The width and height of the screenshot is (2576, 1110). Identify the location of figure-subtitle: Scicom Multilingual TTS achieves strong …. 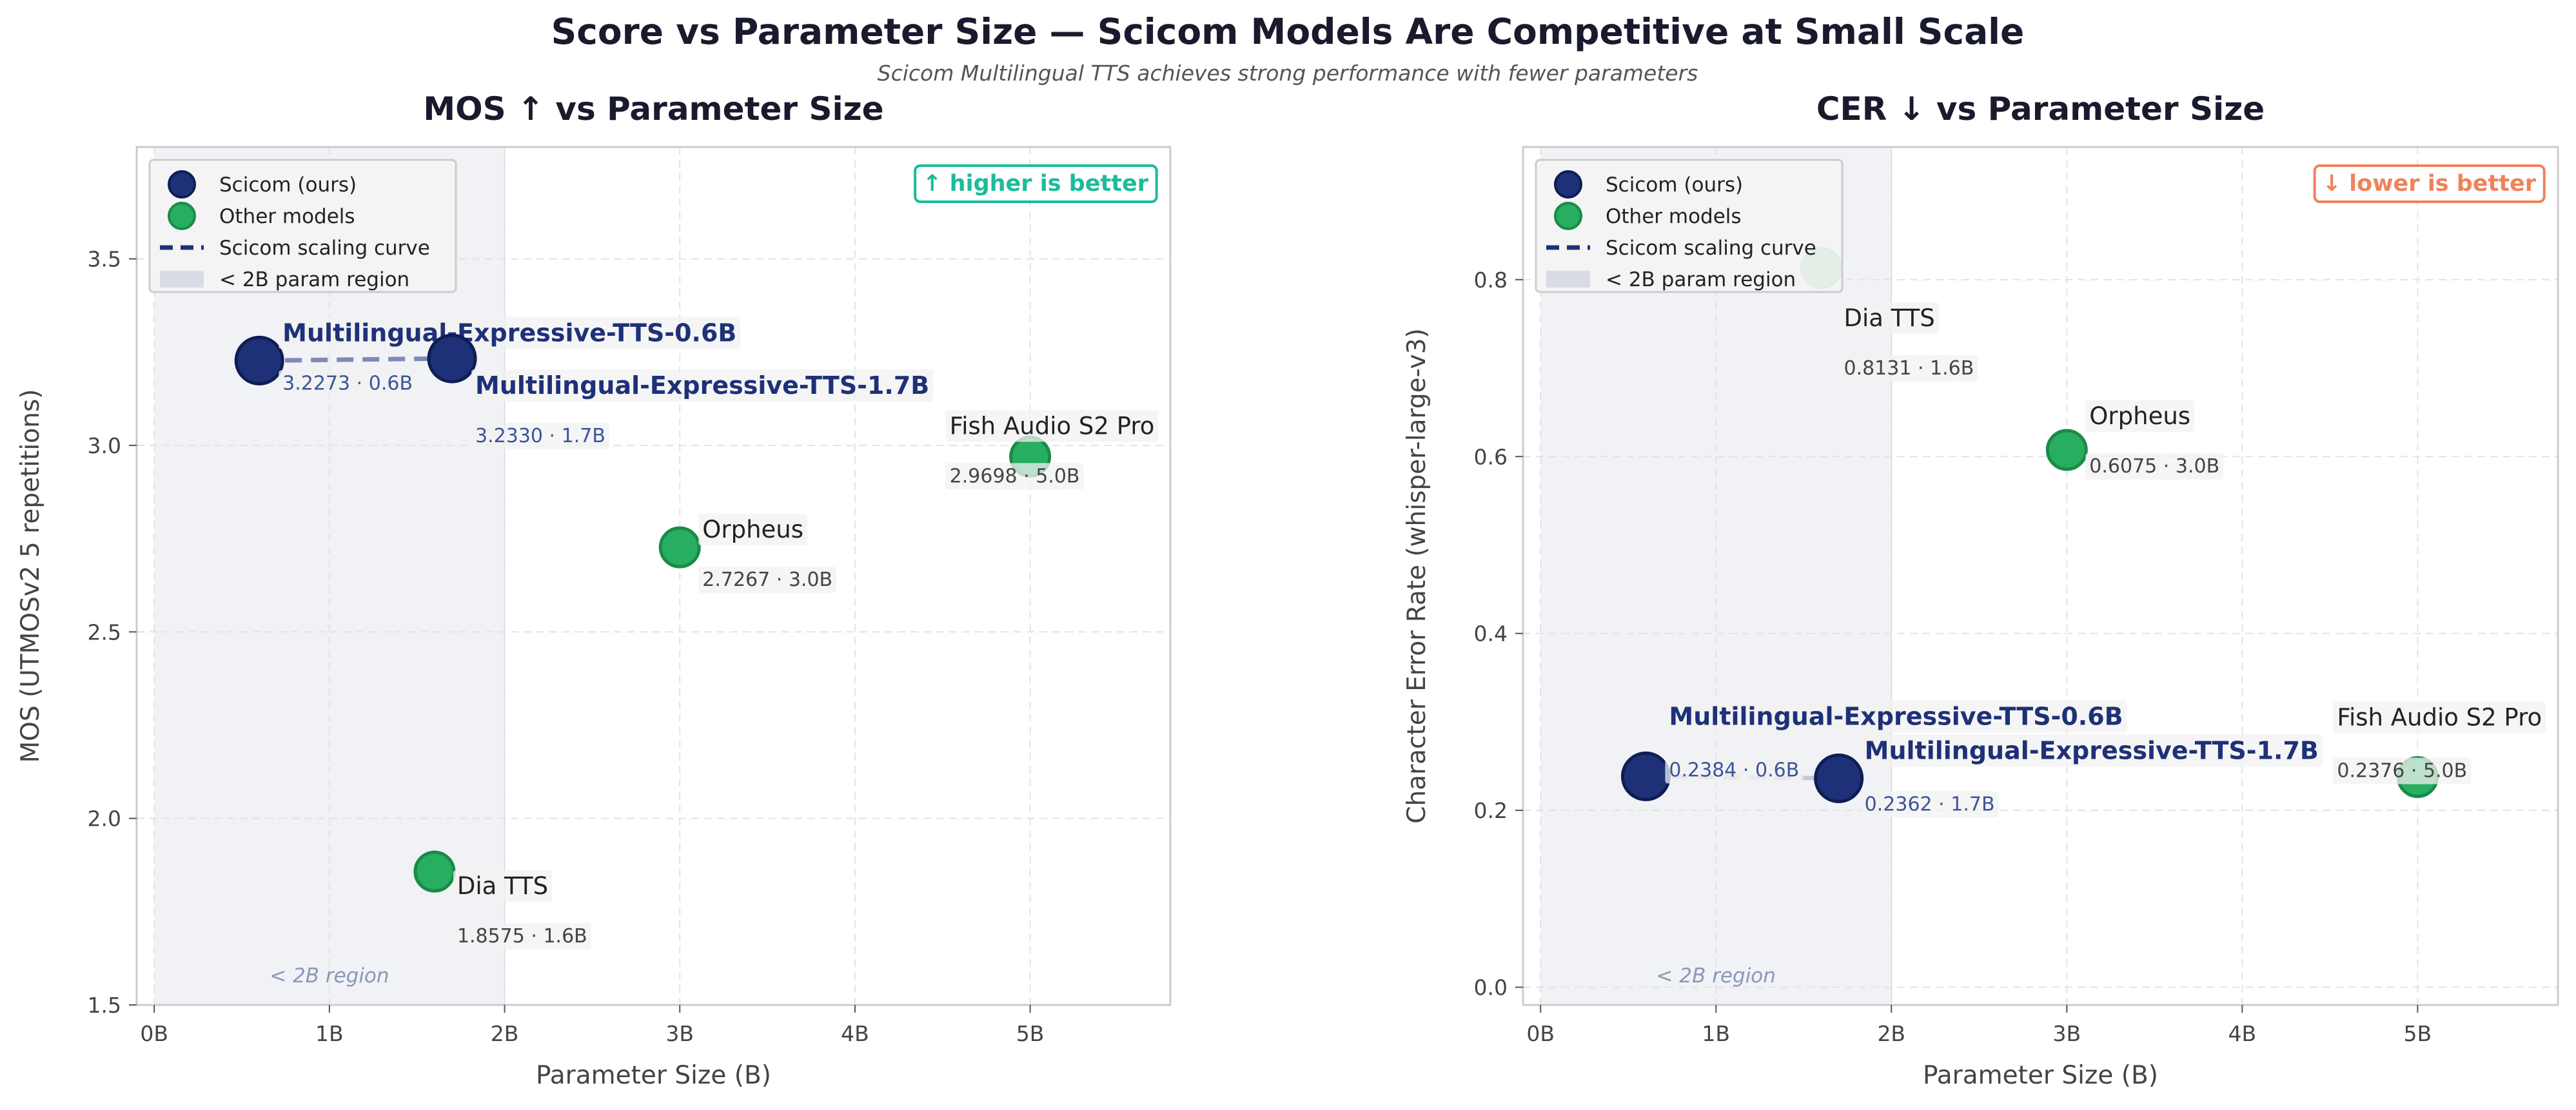
(1288, 73).